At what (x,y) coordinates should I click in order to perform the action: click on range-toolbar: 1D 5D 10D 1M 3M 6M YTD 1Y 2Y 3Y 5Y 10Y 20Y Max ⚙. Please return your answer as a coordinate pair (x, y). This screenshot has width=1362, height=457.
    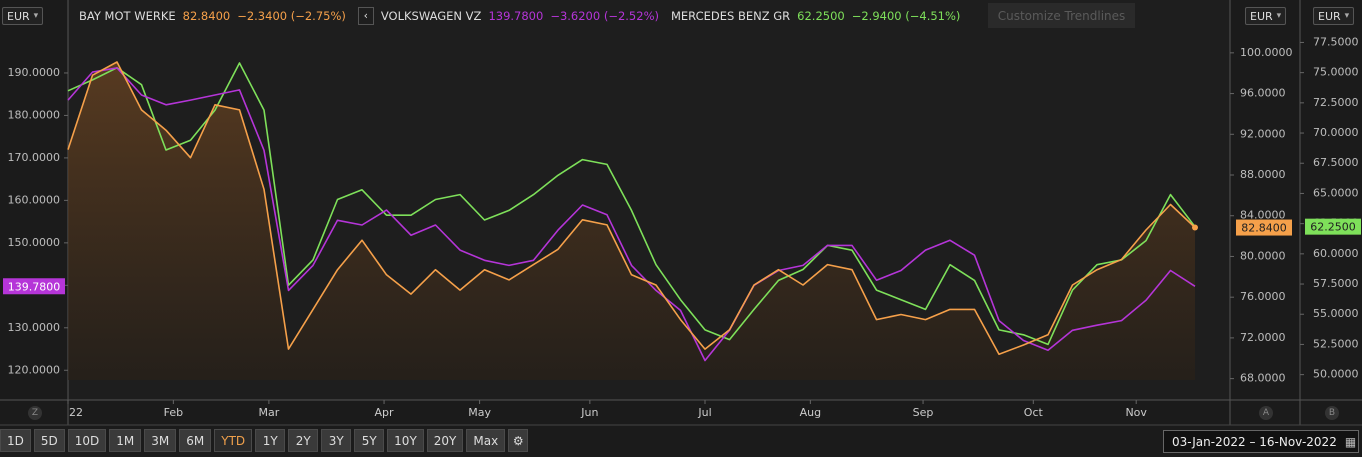
    Looking at the image, I should click on (265, 440).